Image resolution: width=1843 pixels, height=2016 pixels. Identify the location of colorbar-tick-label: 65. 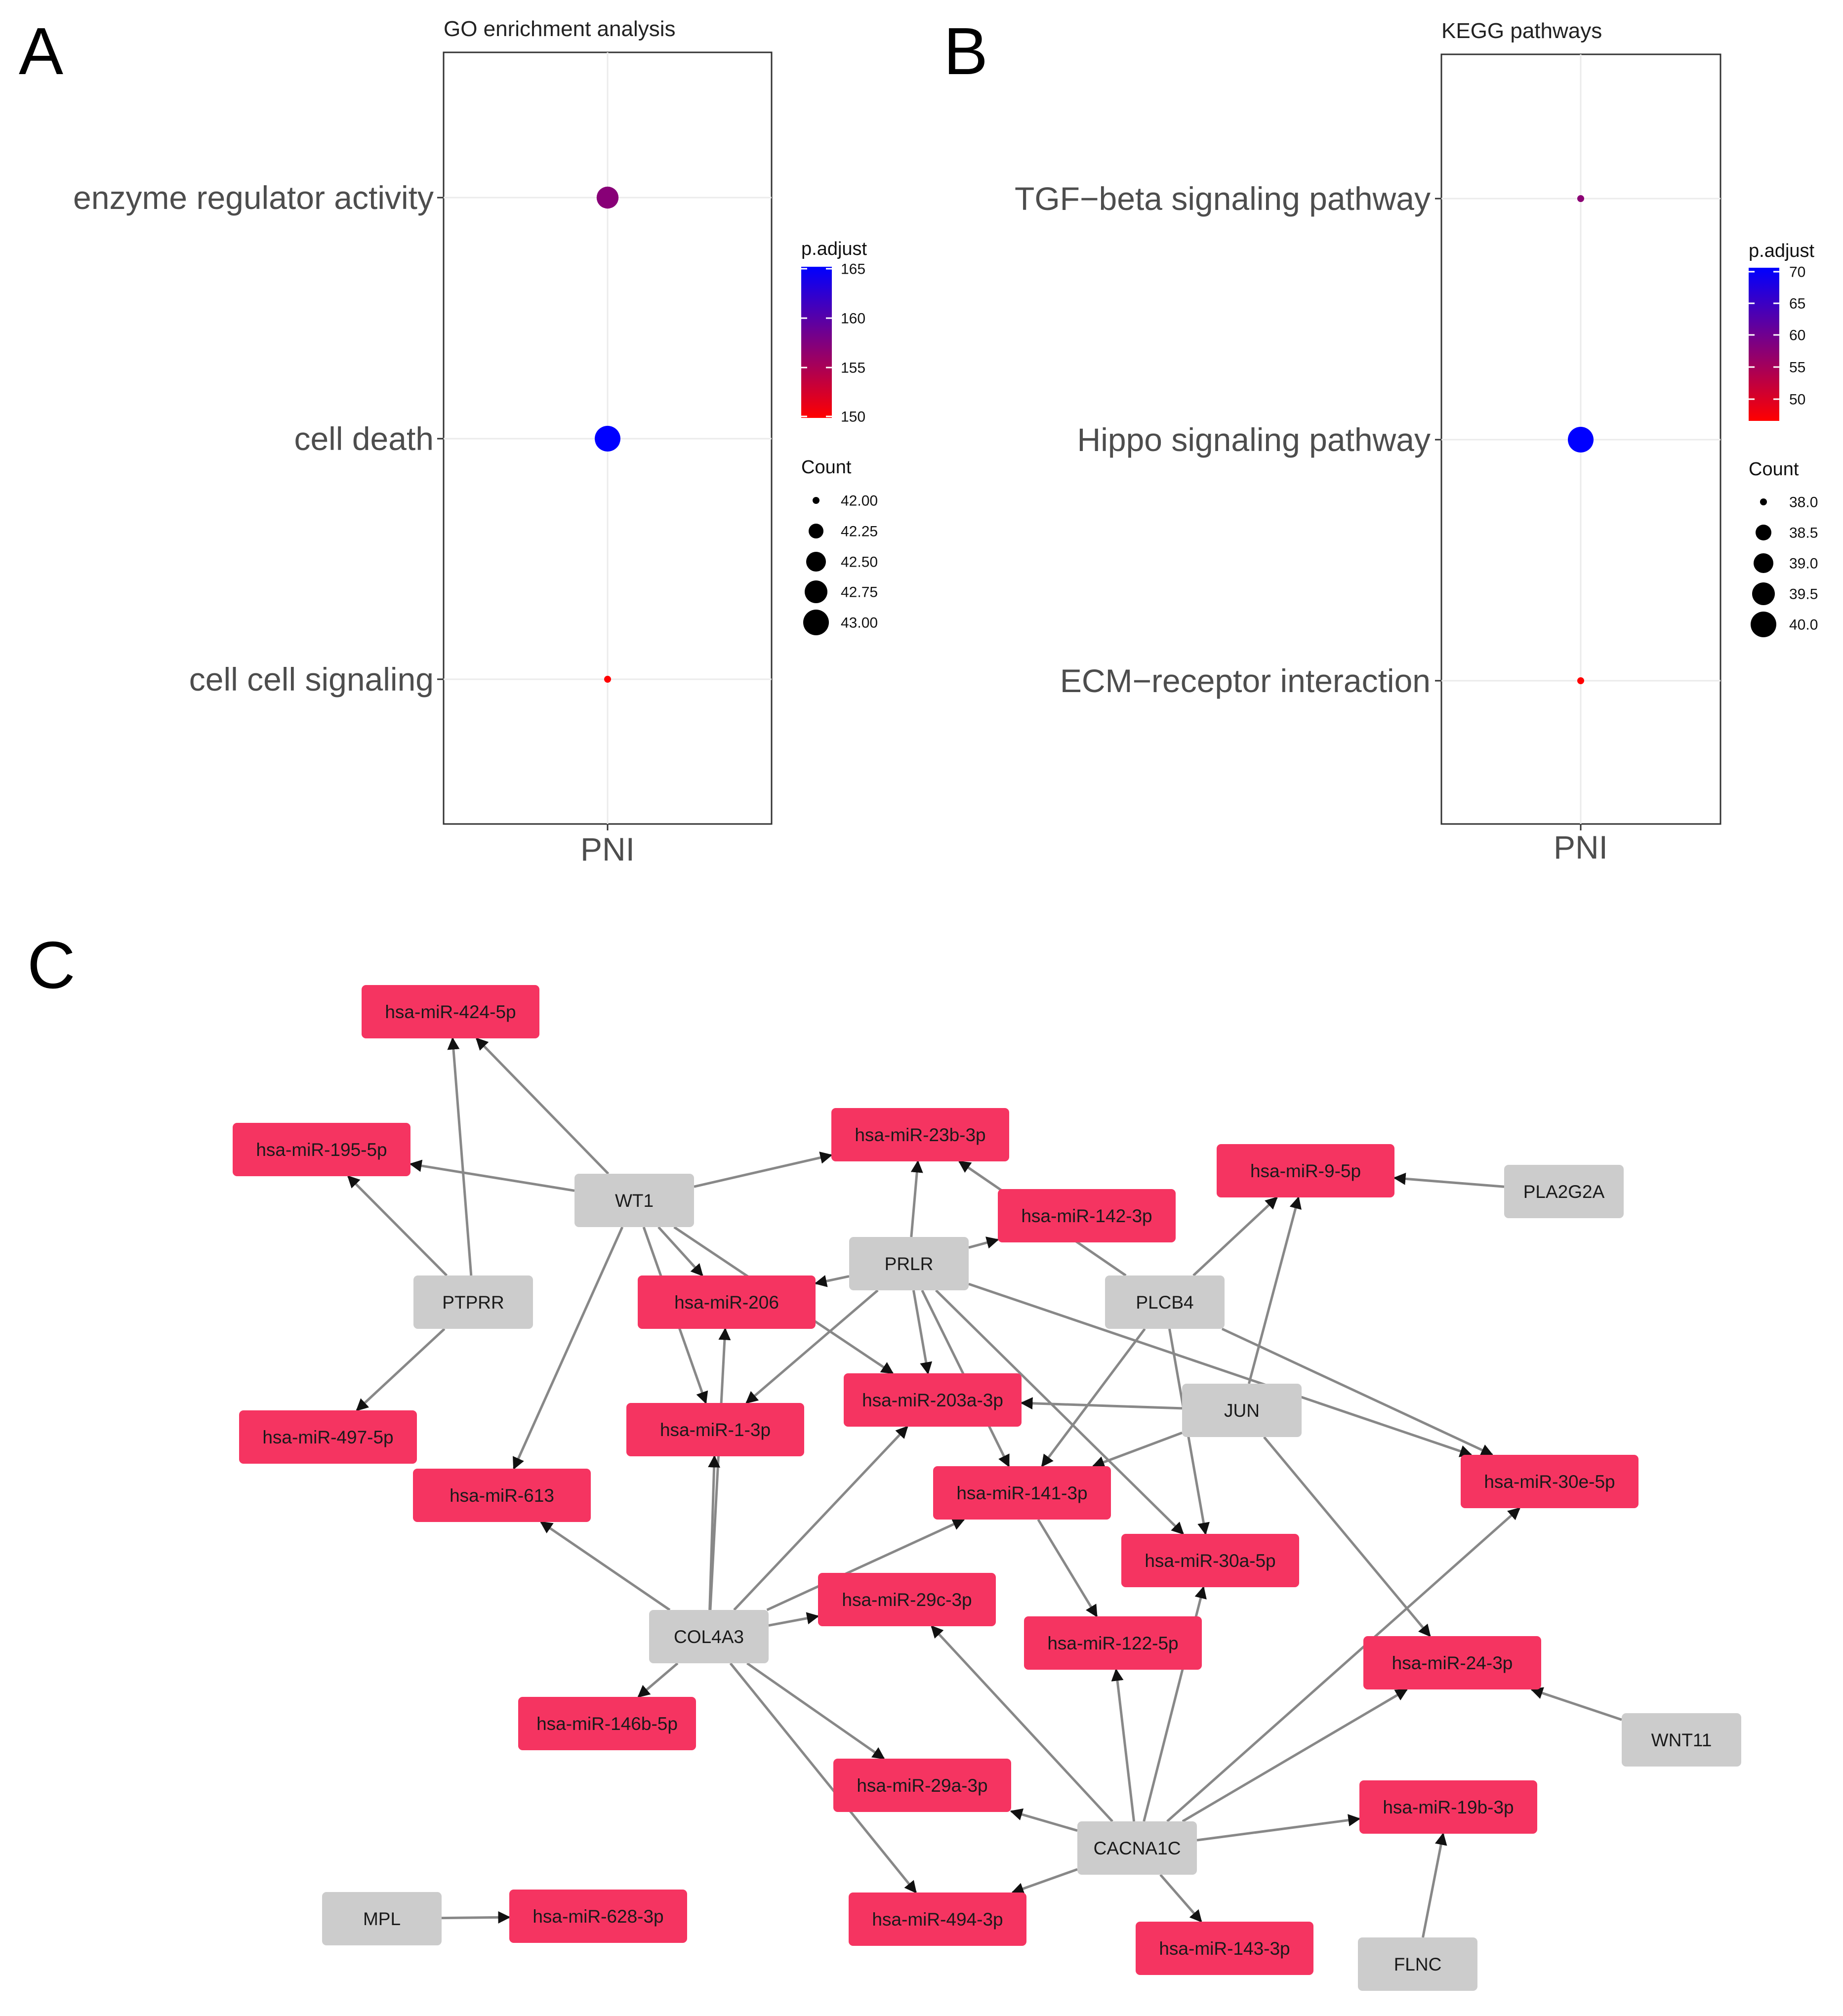
(1797, 304).